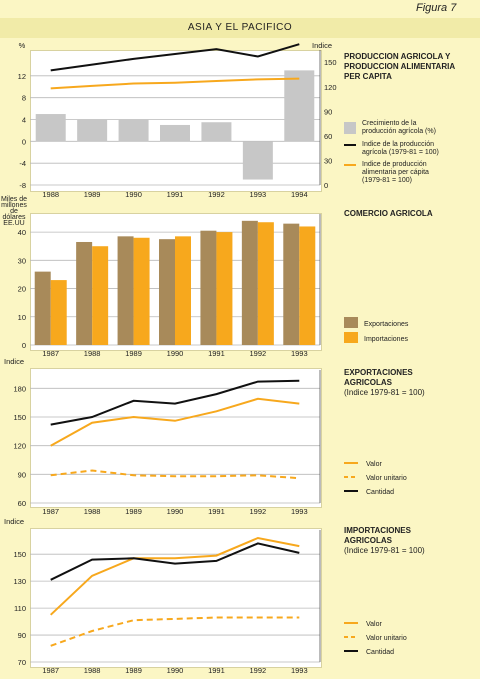 This screenshot has width=480, height=679. I want to click on production-chart-right-tick-label: 120, so click(330, 87).